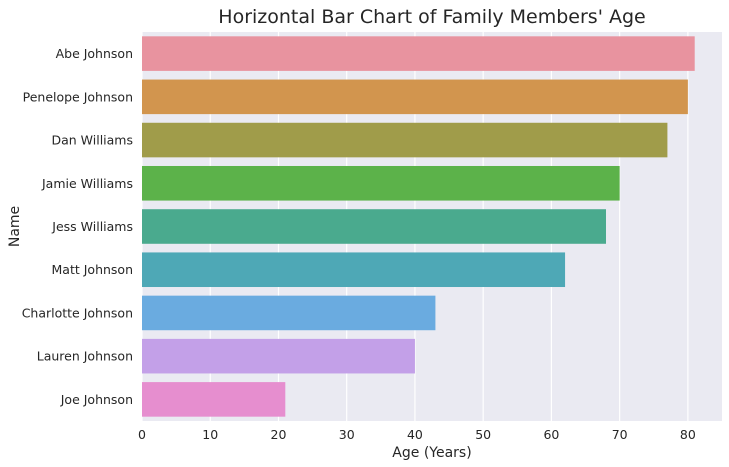 This screenshot has width=729, height=467. Describe the element at coordinates (92, 226) in the screenshot. I see `y-tick-label: Jess Williams` at that location.